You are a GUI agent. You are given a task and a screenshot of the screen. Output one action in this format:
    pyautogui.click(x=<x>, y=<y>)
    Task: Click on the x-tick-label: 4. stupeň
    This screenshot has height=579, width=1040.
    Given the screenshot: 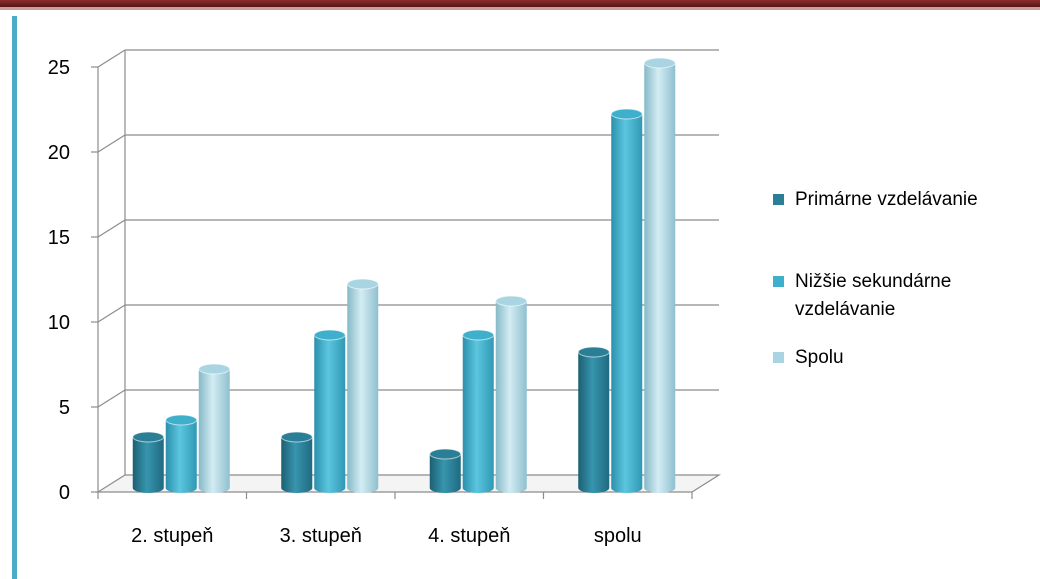 What is the action you would take?
    pyautogui.click(x=469, y=536)
    